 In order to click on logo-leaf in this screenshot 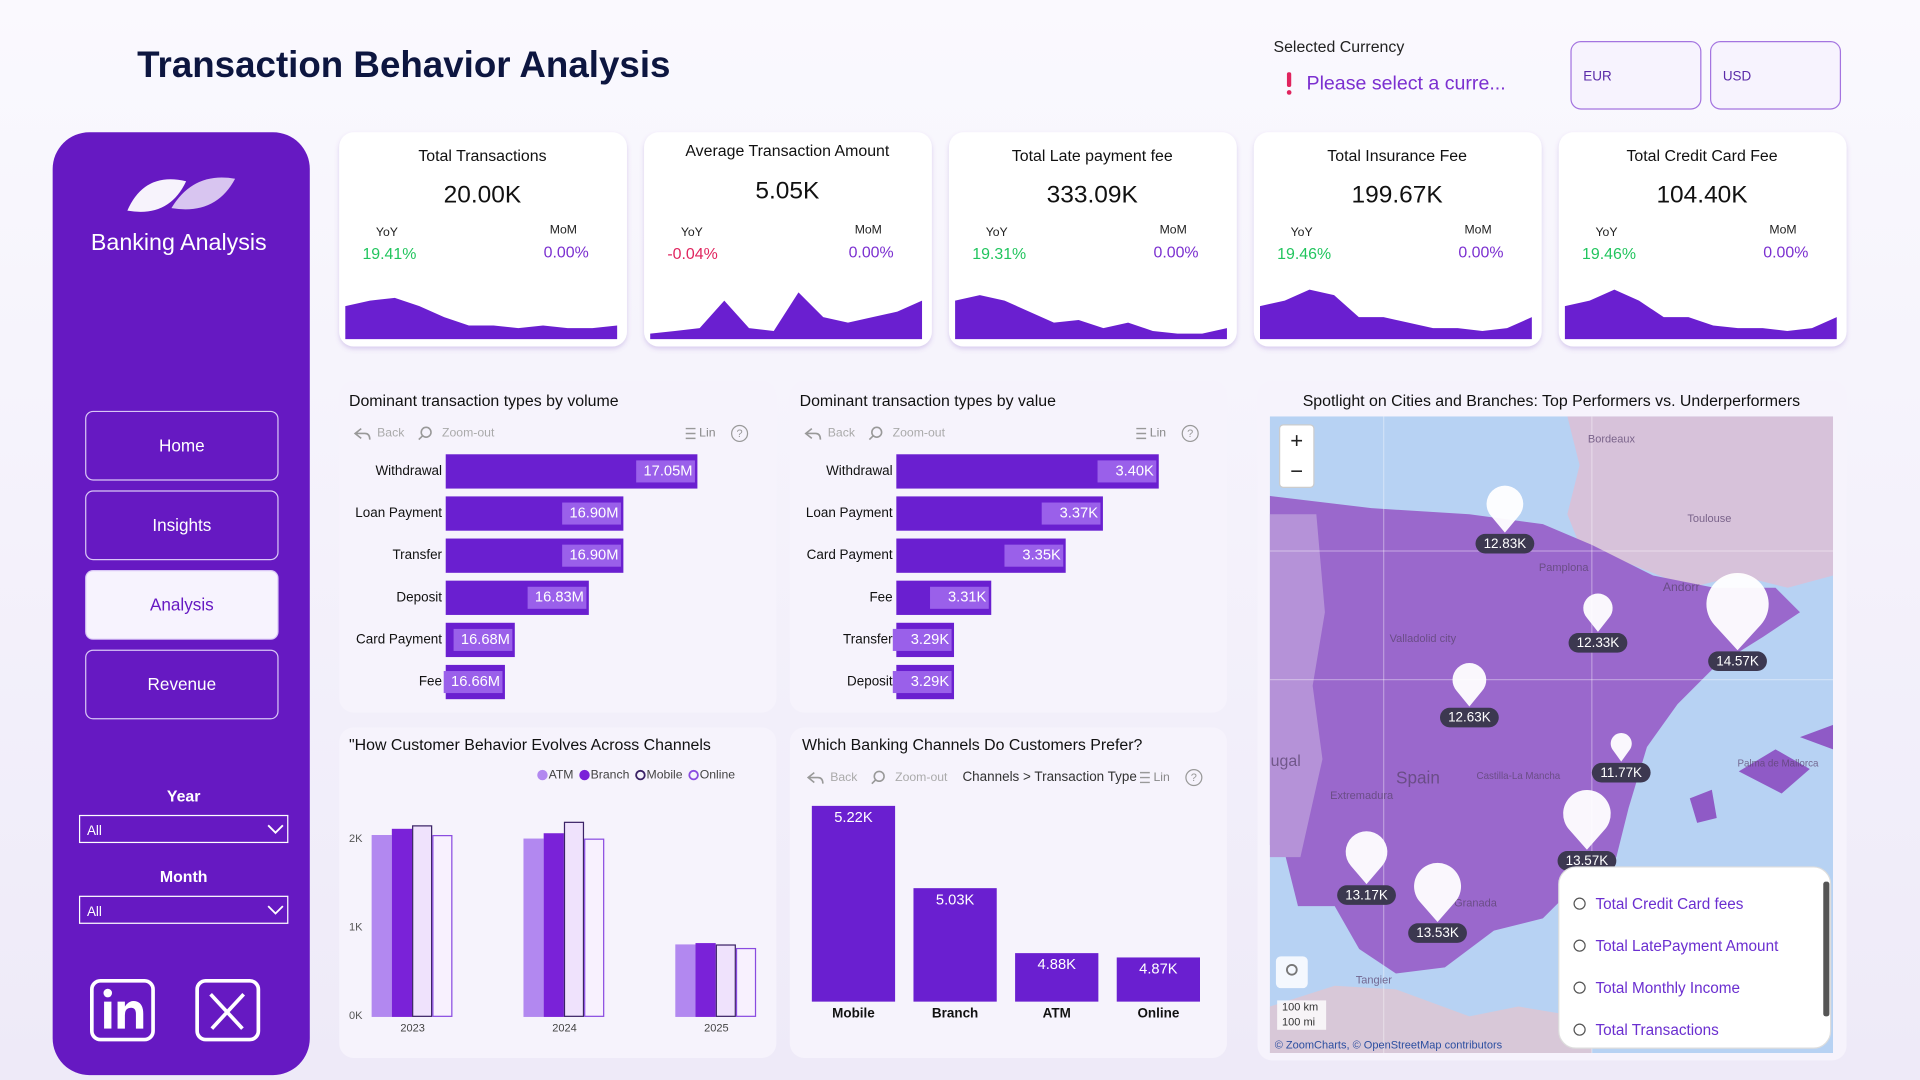, I will do `click(157, 195)`.